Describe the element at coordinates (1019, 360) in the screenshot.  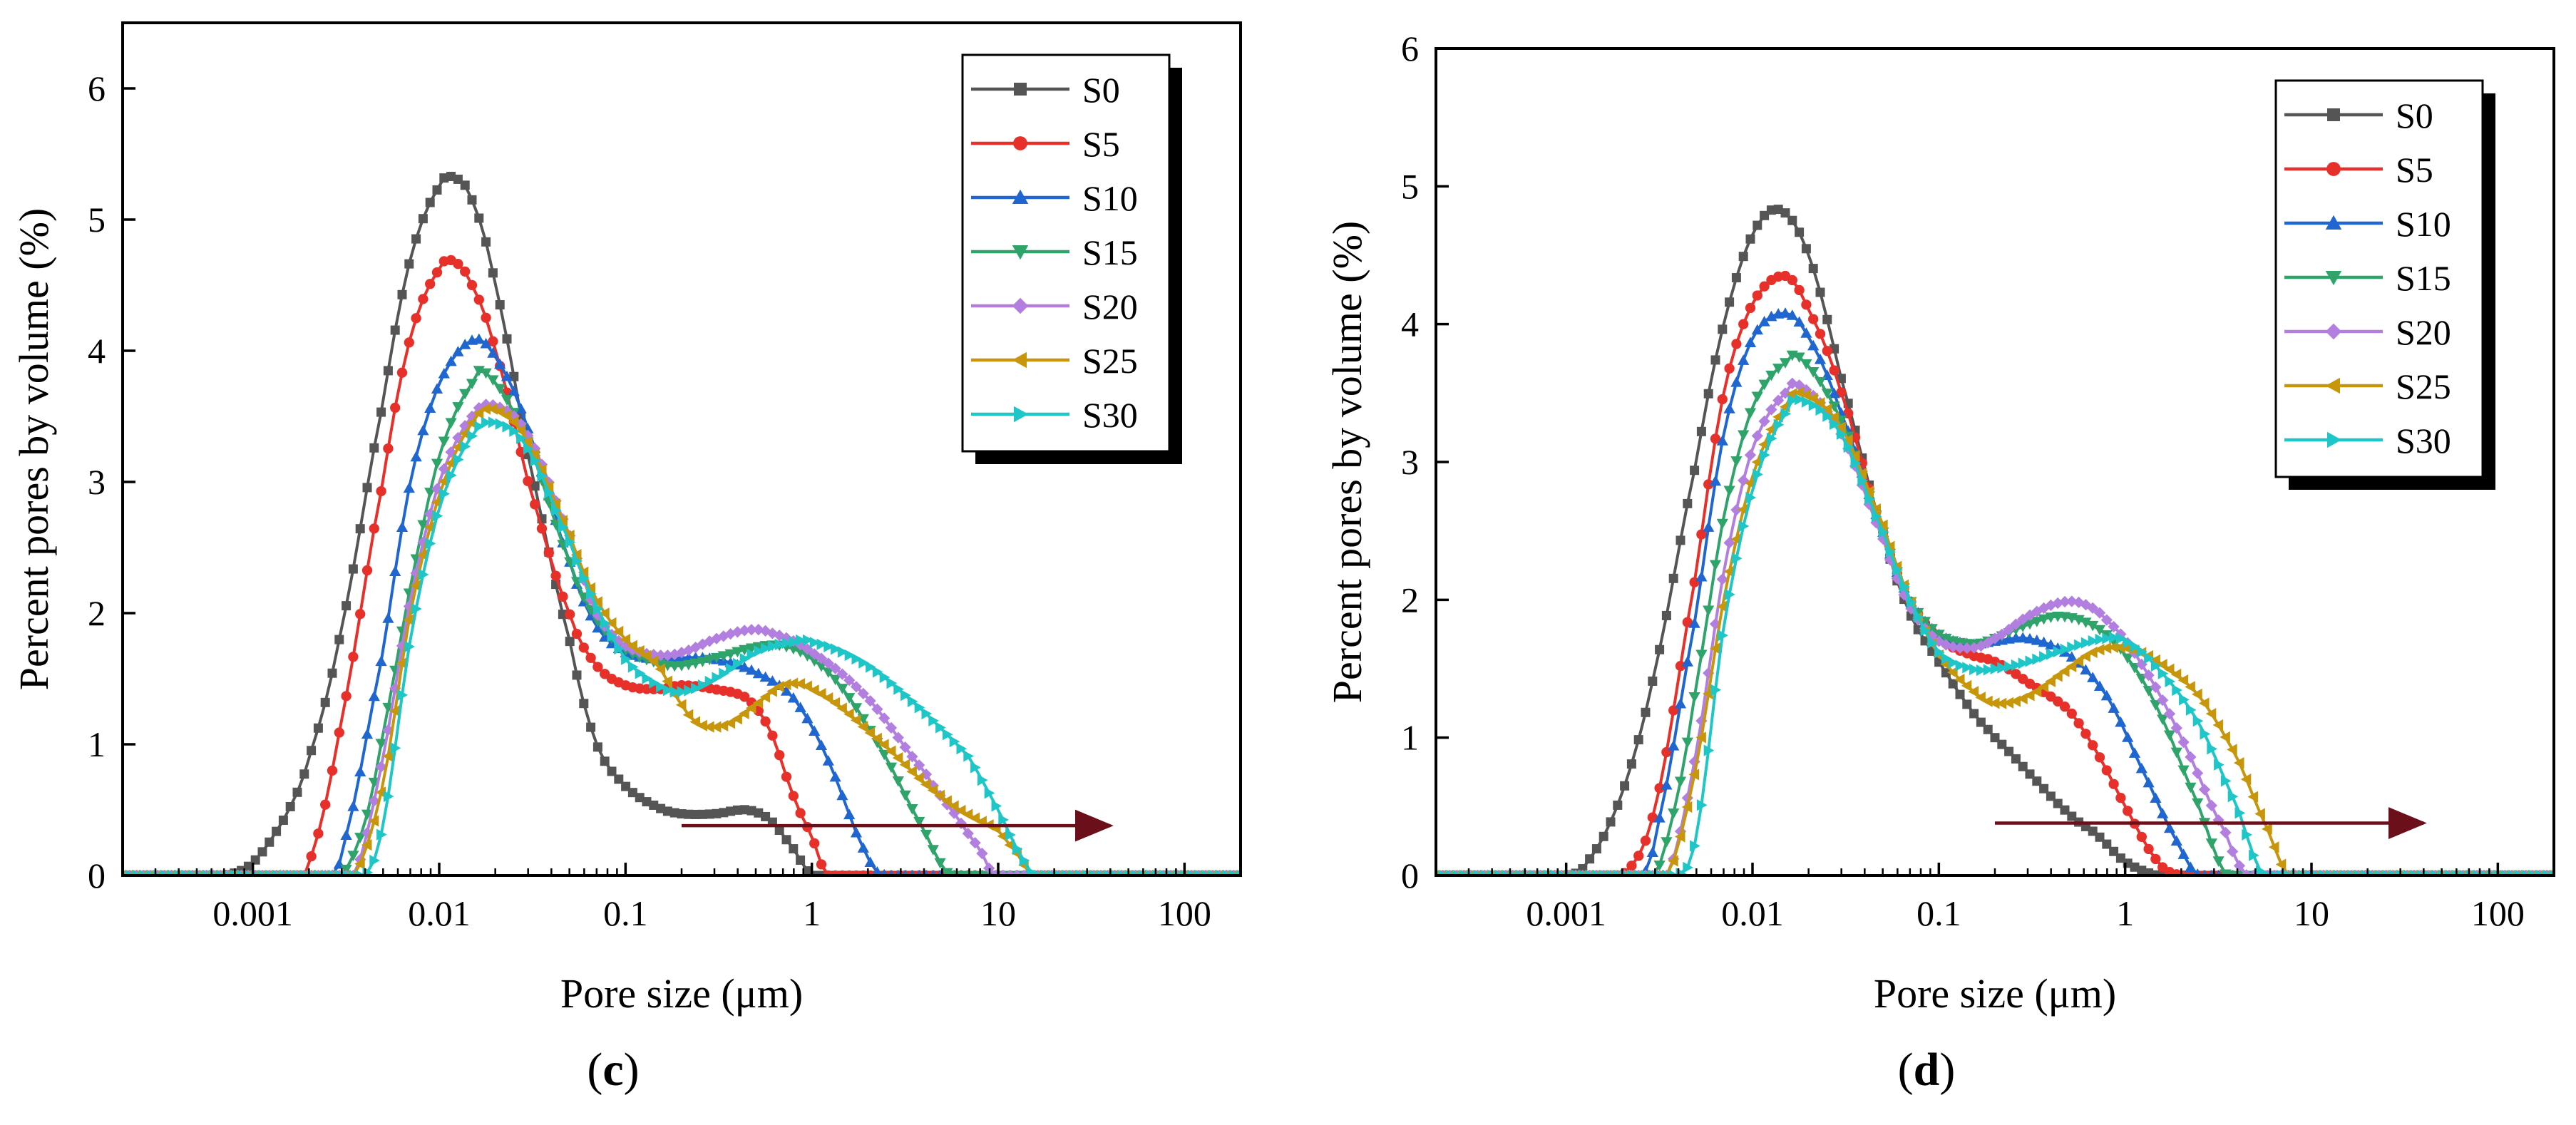
I see `legend-marker` at that location.